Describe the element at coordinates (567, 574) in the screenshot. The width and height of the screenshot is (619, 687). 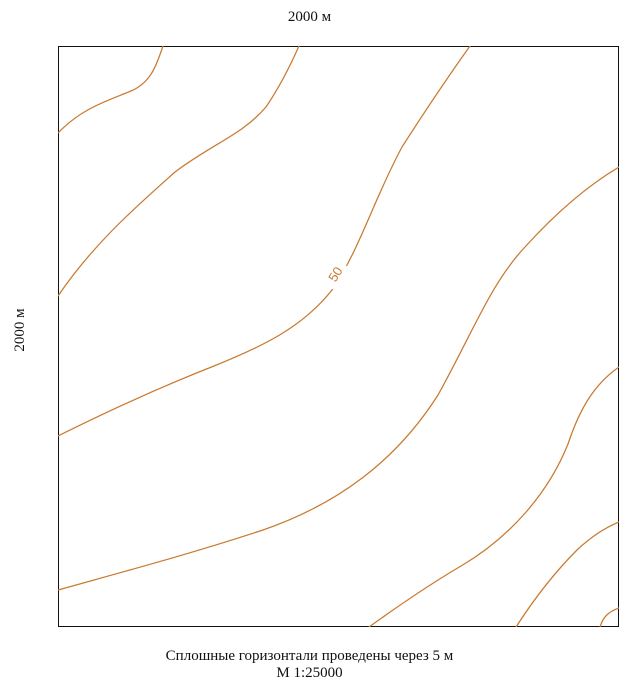
I see `contour-line-bottom-right` at that location.